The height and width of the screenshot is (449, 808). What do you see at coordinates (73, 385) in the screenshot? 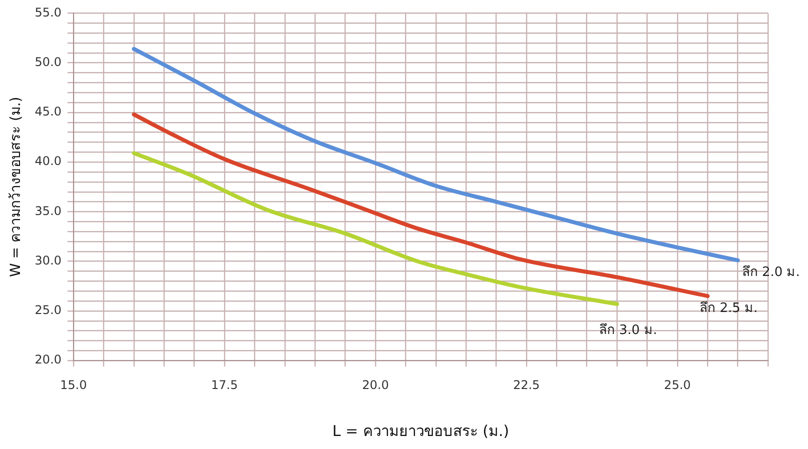
I see `x-tick-label: 15.0` at bounding box center [73, 385].